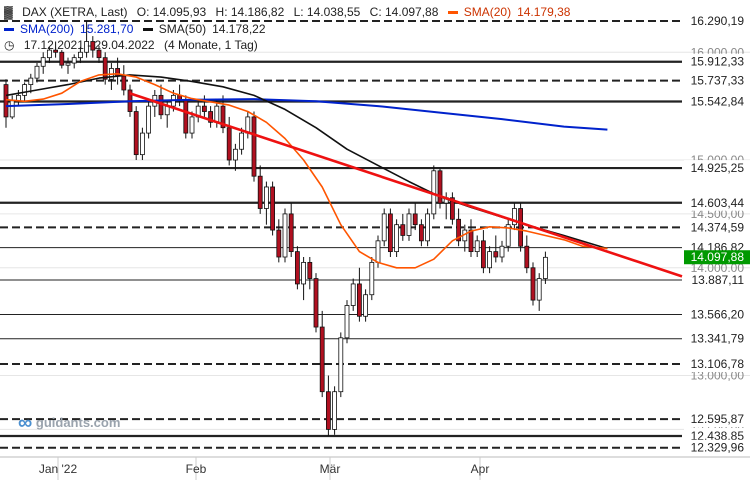 Image resolution: width=750 pixels, height=480 pixels. Describe the element at coordinates (718, 376) in the screenshot. I see `y-tick-label: 13.000,00` at that location.